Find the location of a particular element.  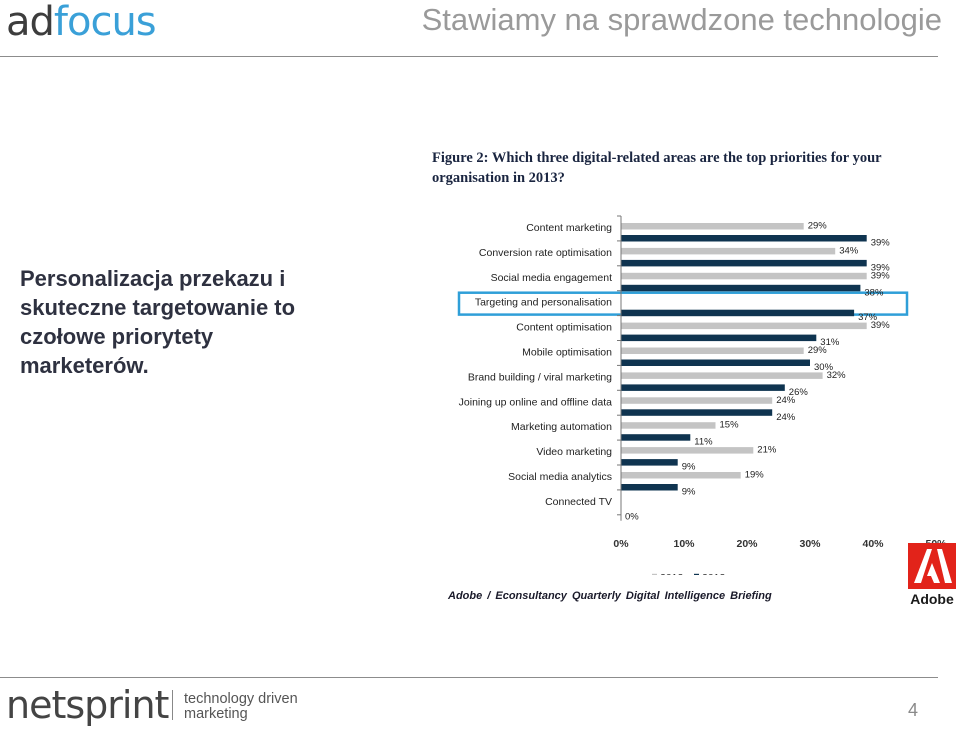

side-text-line-4: marketerów. is located at coordinates (84, 365).